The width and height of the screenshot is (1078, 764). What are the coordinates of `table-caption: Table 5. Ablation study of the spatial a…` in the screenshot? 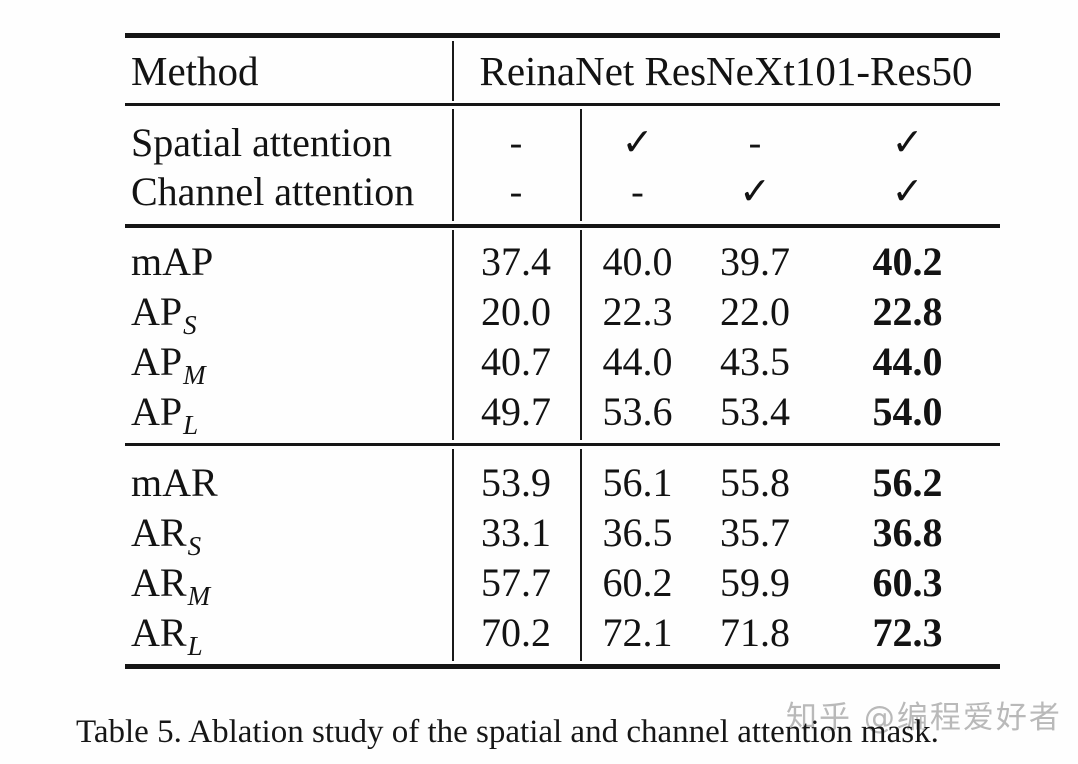 It's located at (507, 732).